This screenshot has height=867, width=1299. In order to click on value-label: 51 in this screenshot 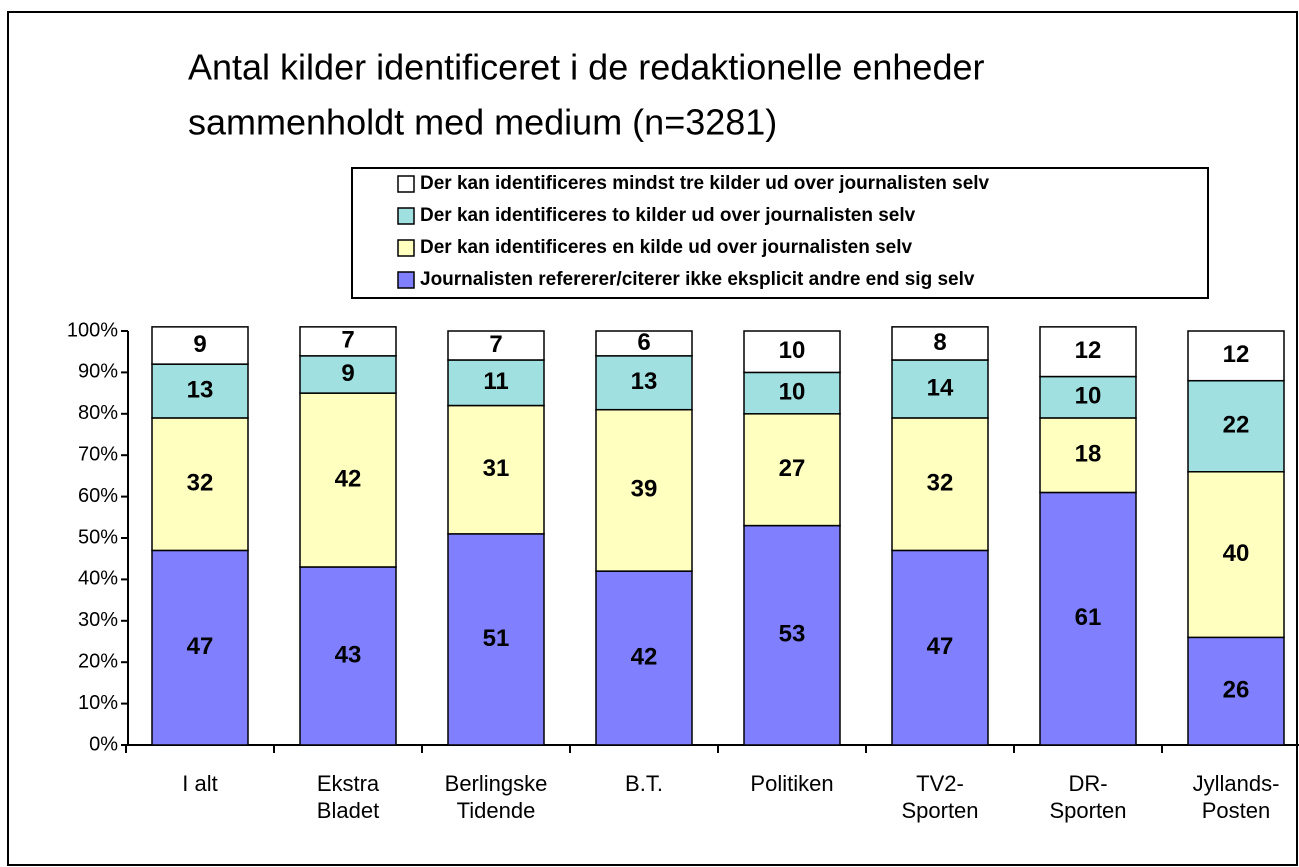, I will do `click(496, 638)`.